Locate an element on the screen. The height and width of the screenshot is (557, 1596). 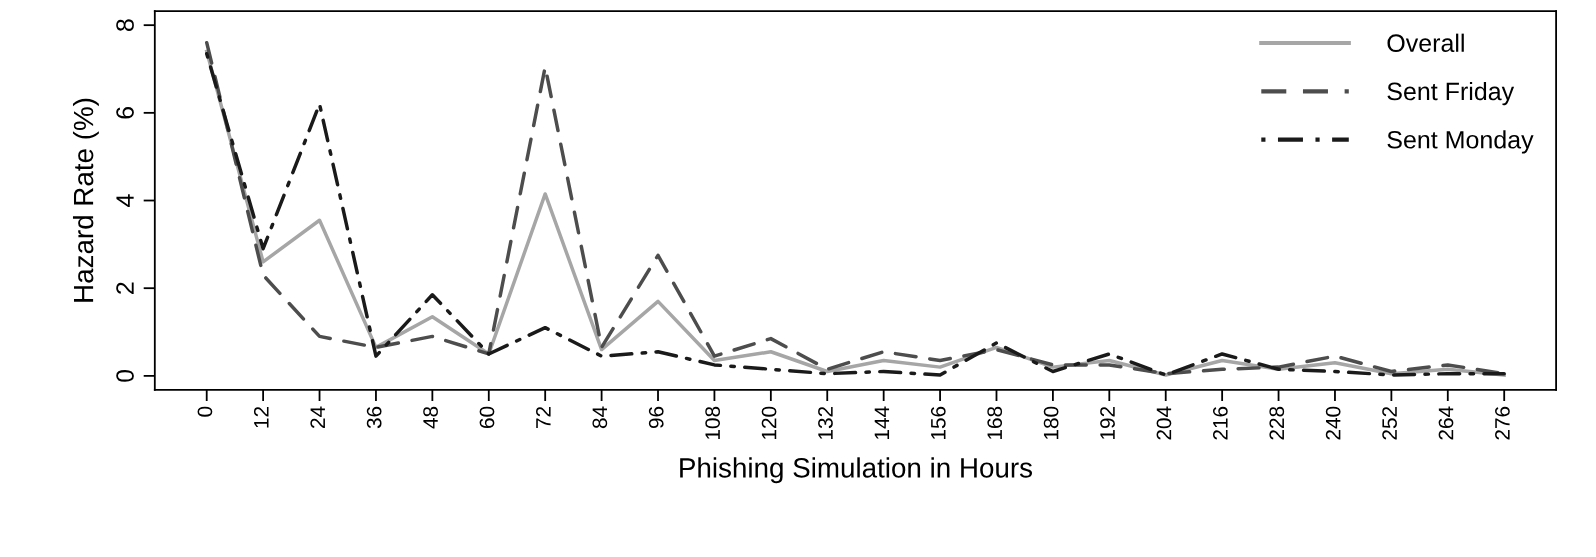
x-tick-label: 216 is located at coordinates (1220, 423).